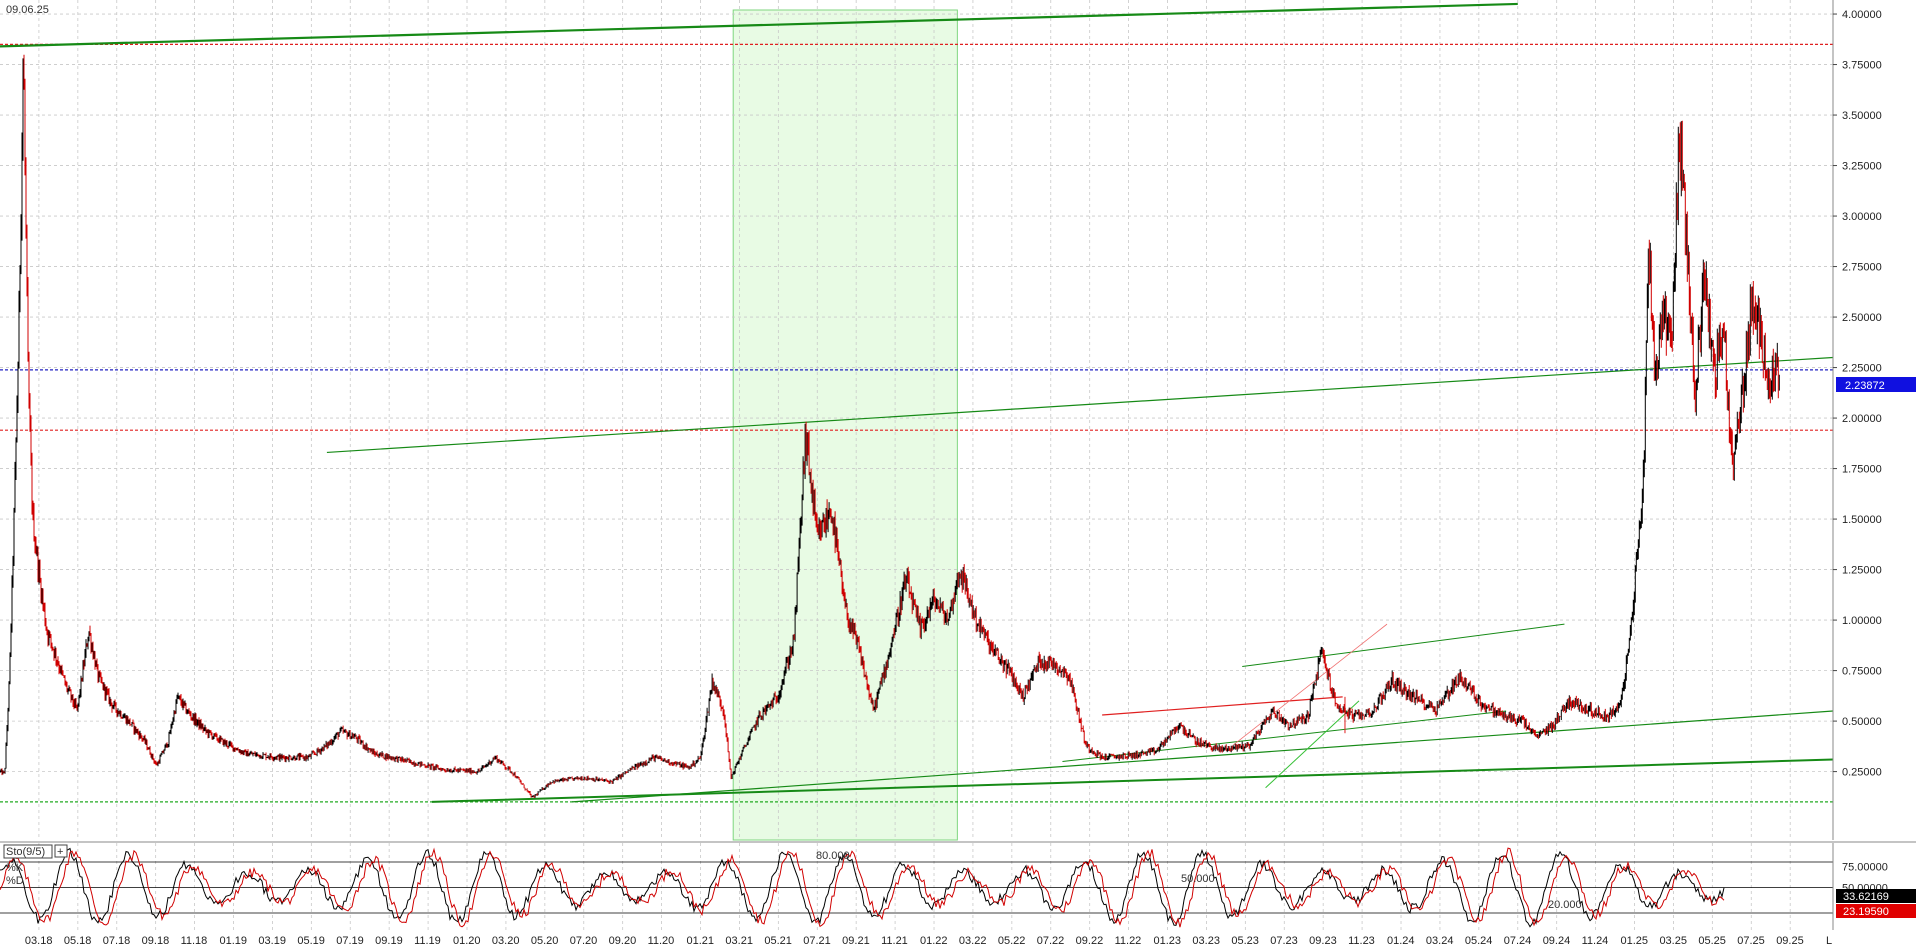  I want to click on x-tick-label: 07.25, so click(1751, 941).